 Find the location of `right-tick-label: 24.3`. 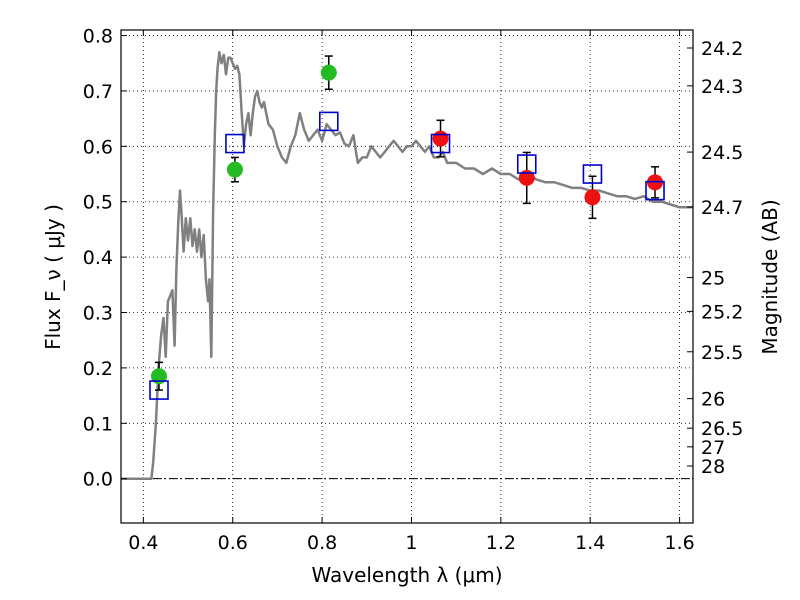

right-tick-label: 24.3 is located at coordinates (722, 87).